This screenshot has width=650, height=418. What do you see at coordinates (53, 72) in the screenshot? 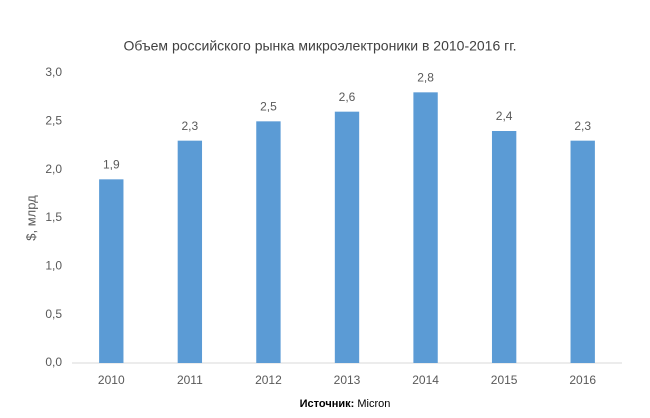
I see `y-tick-label: 3,0` at bounding box center [53, 72].